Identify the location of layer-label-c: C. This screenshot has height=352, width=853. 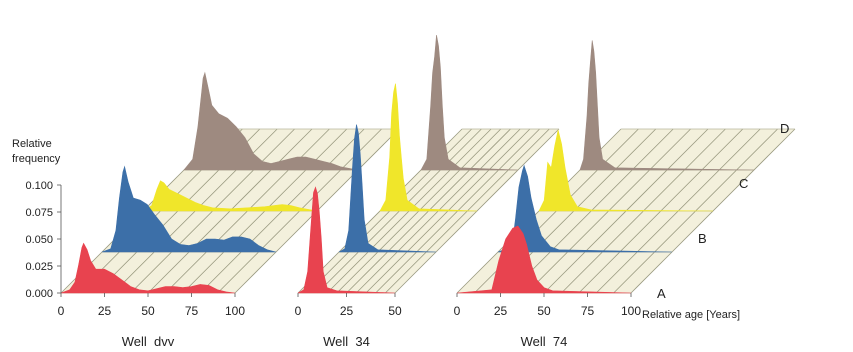
(743, 183).